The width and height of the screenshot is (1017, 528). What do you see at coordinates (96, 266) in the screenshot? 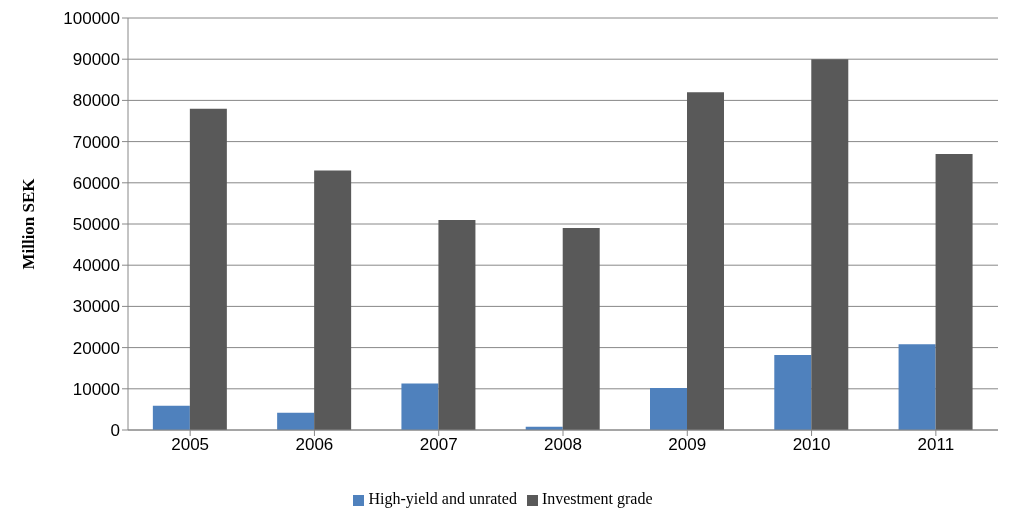
I see `y-tick-label: 40000` at bounding box center [96, 266].